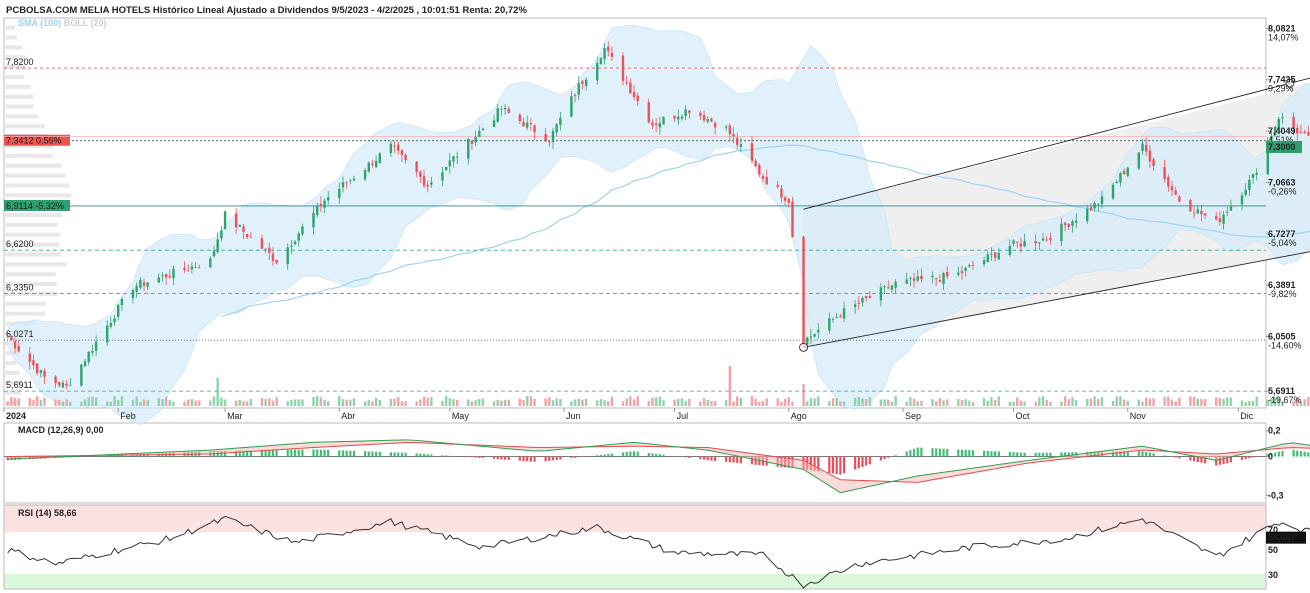 The height and width of the screenshot is (593, 1310). Describe the element at coordinates (635, 519) in the screenshot. I see `rsi-overbought-zone` at that location.